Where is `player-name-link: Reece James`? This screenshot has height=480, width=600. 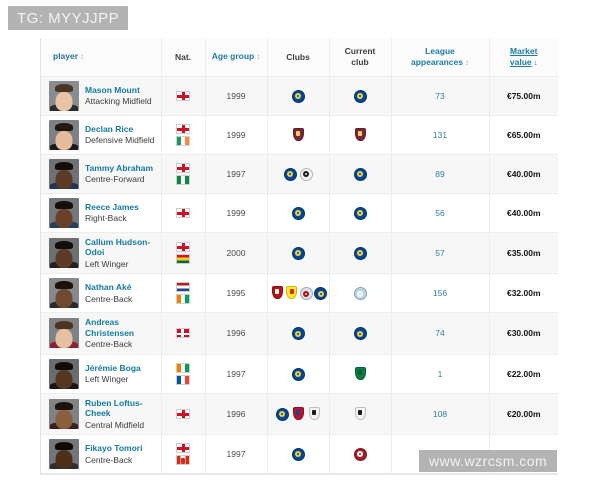 player-name-link: Reece James is located at coordinates (112, 206).